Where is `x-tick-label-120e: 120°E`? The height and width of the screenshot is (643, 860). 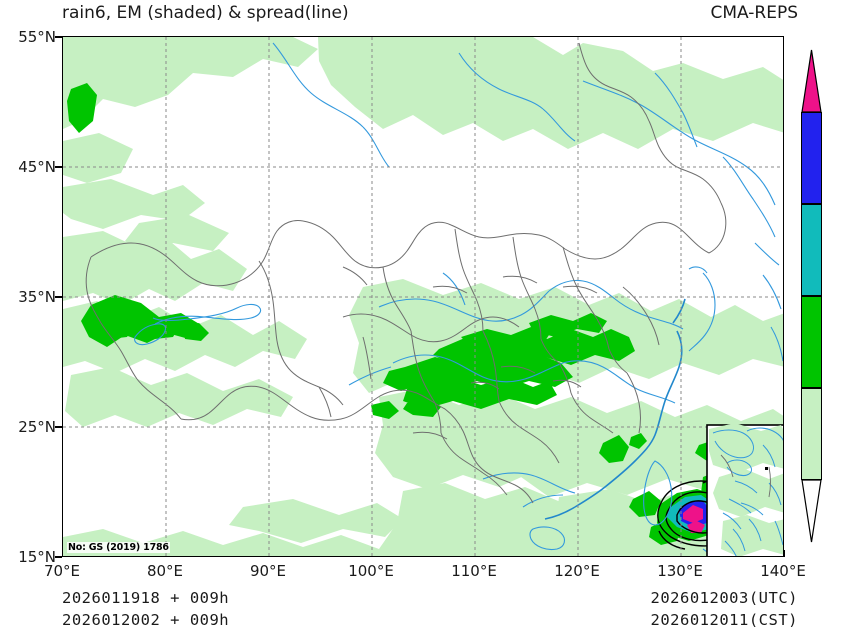
x-tick-label-120e: 120°E is located at coordinates (577, 571).